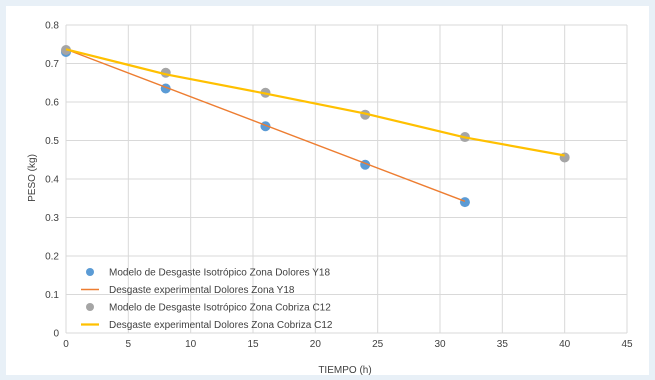 The height and width of the screenshot is (380, 655). I want to click on x-tick-label: 45, so click(627, 344).